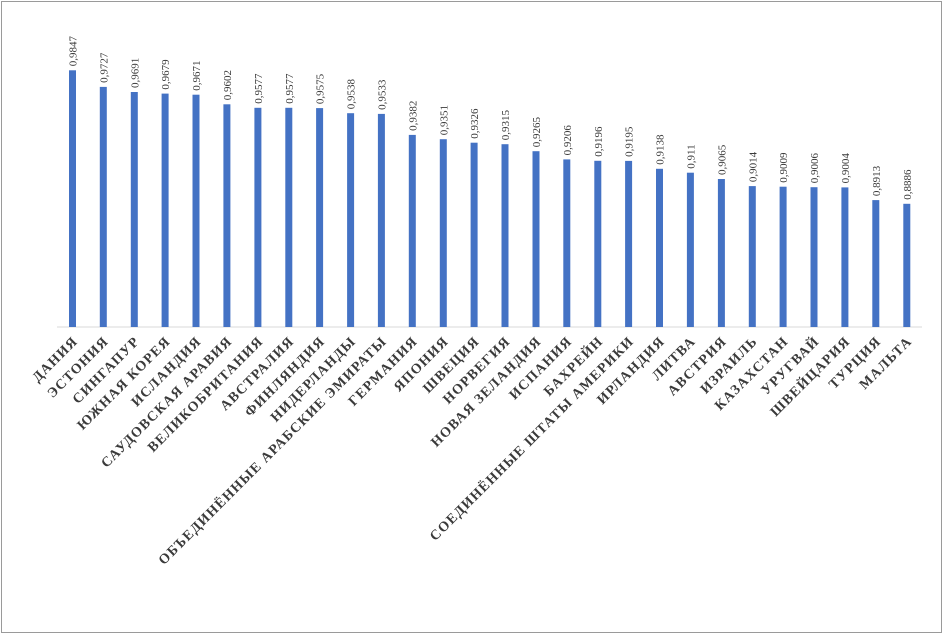 Image resolution: width=945 pixels, height=636 pixels. I want to click on value-label: 0,9195, so click(630, 141).